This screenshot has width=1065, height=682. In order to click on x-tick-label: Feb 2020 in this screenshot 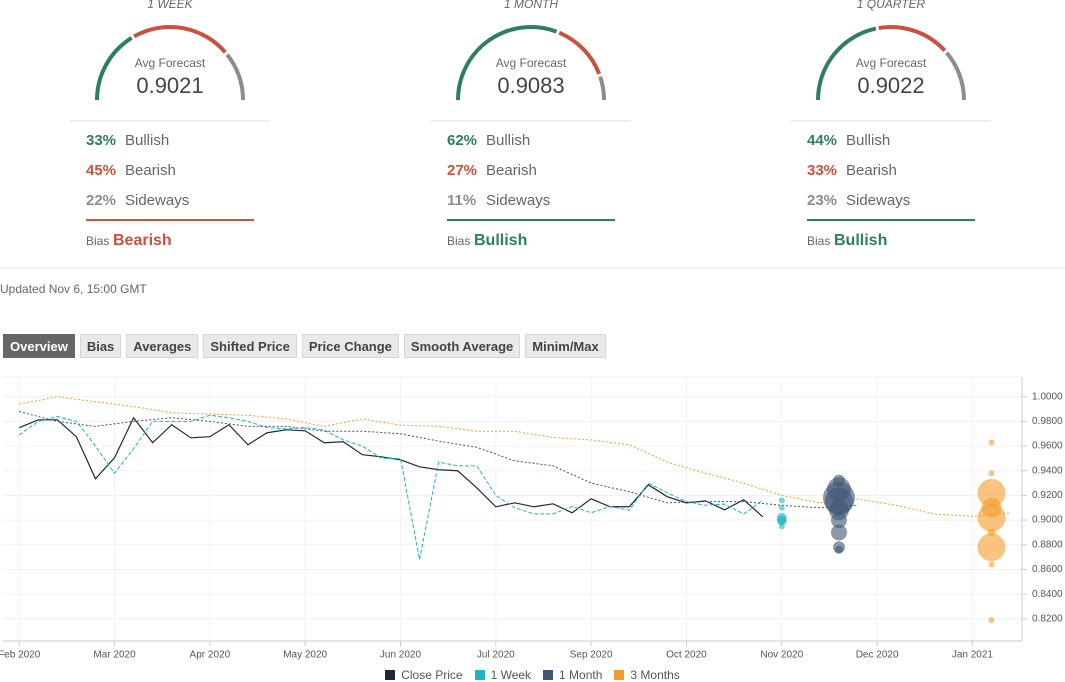, I will do `click(20, 655)`.